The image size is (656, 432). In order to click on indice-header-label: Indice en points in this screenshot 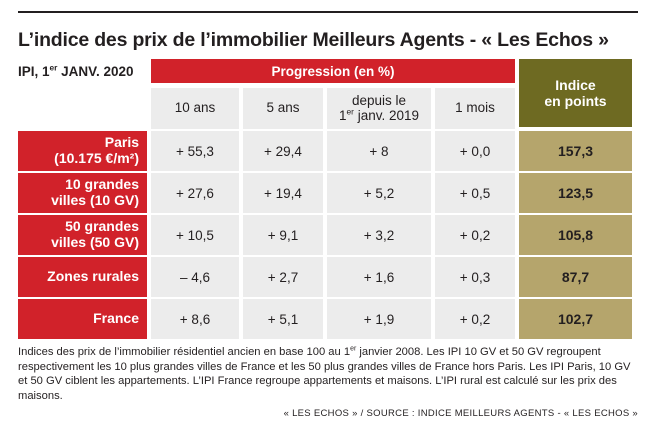, I will do `click(575, 92)`.